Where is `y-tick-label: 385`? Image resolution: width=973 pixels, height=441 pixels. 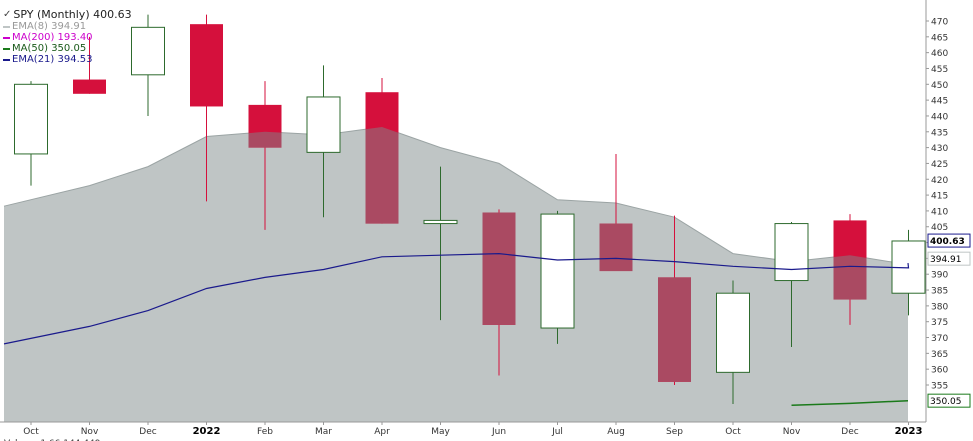 y-tick-label: 385 is located at coordinates (939, 292).